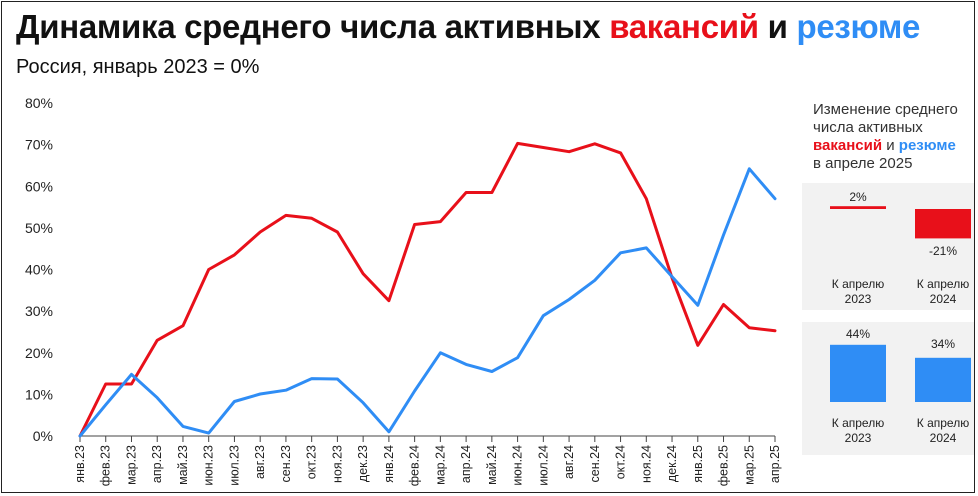 The width and height of the screenshot is (978, 496). Describe the element at coordinates (39, 145) in the screenshot. I see `y-tick-label: 70%` at that location.